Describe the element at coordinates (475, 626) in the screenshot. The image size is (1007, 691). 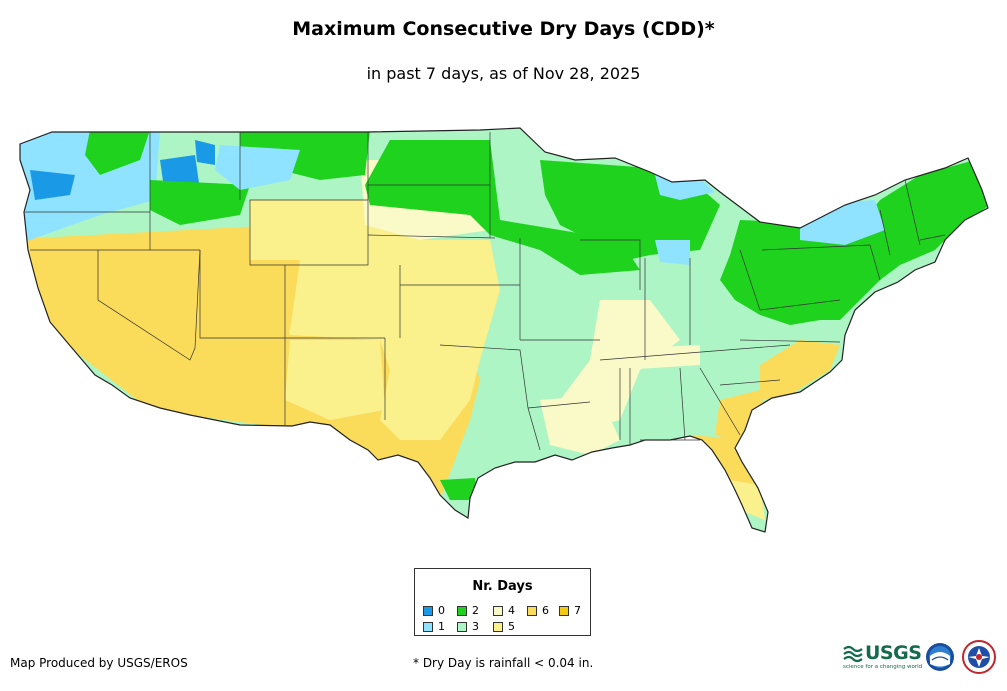
I see `legend-label-3: 3` at that location.